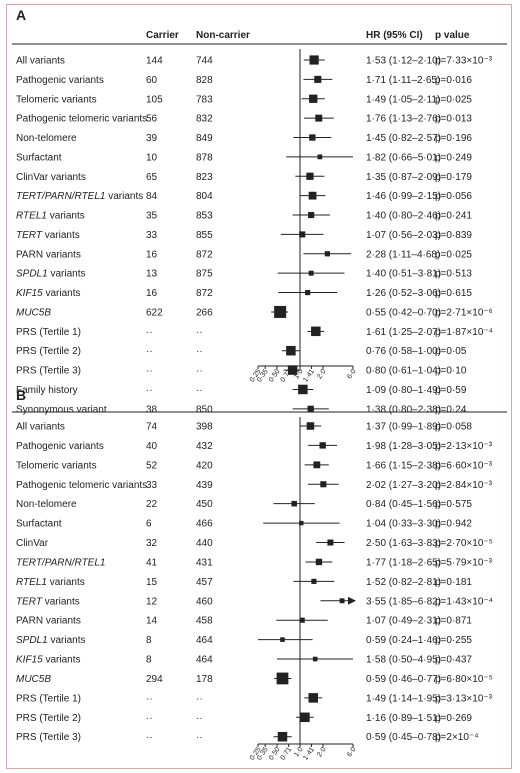  I want to click on panel-a-noncarrier-count: 878, so click(204, 157).